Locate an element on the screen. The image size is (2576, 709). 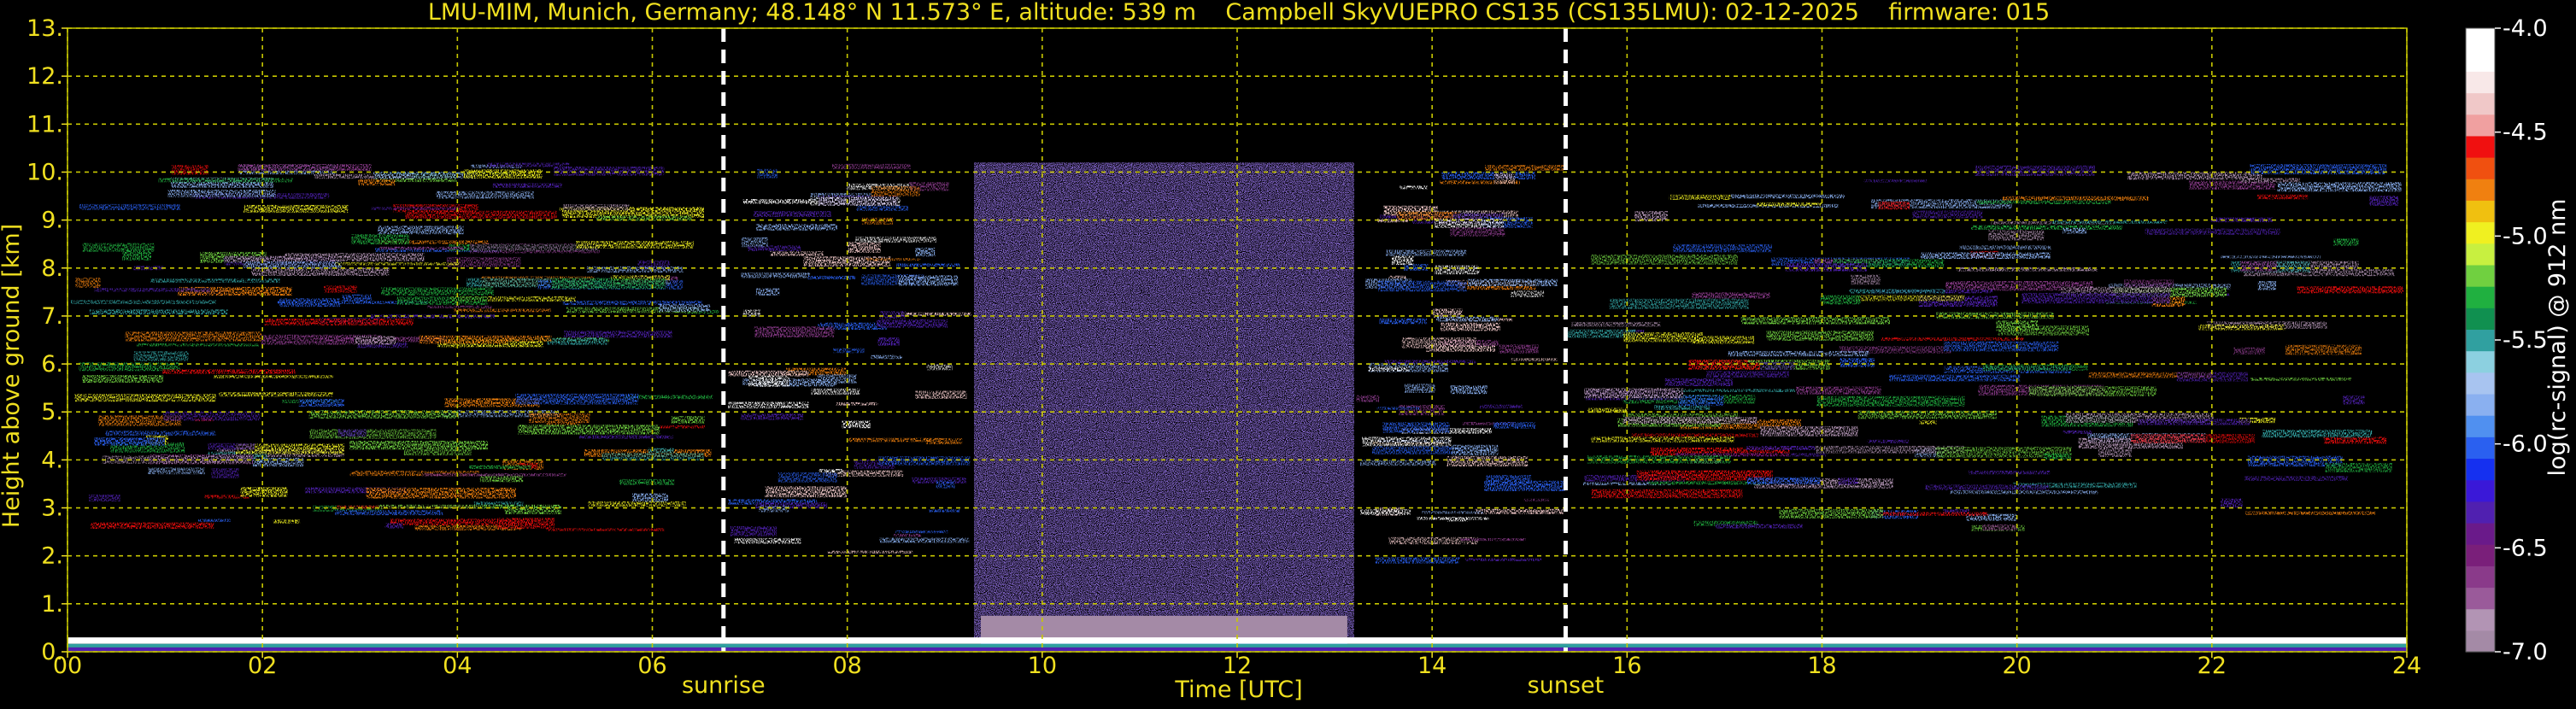
colorbar-tick-label: -7.0 is located at coordinates (2525, 652).